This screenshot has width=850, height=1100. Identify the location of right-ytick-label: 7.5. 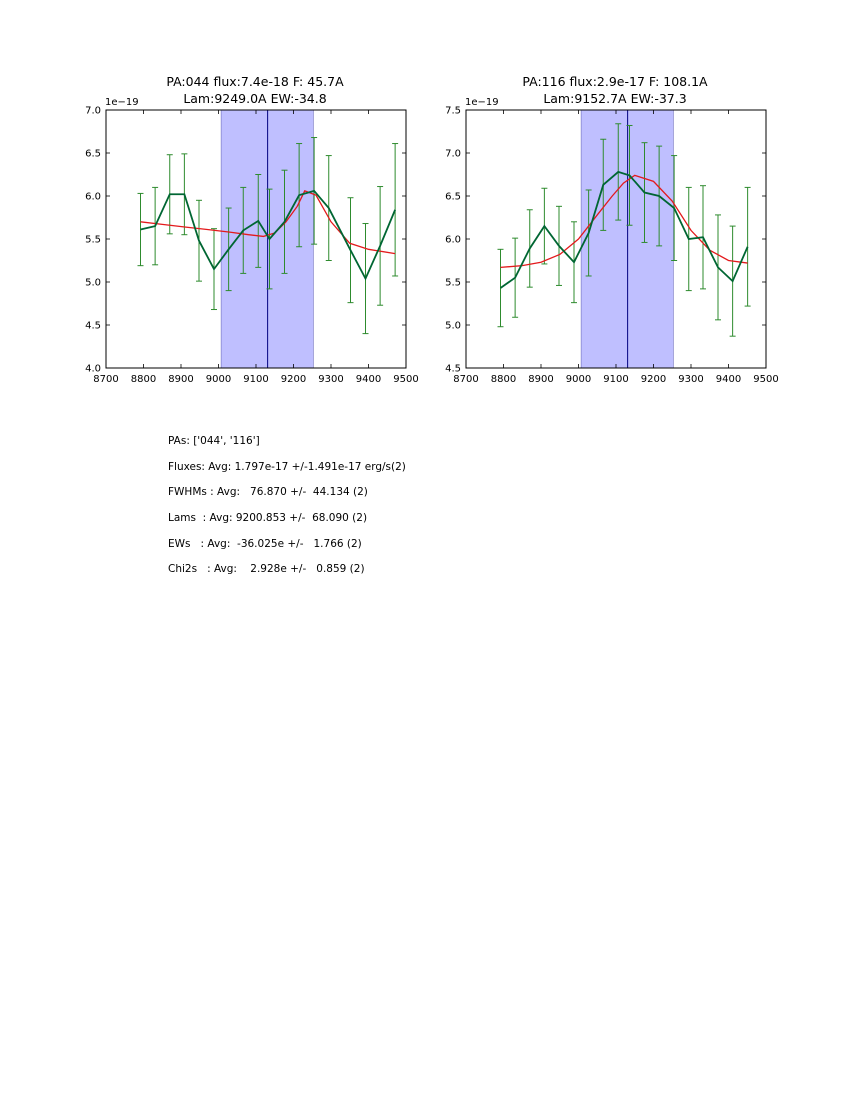
(453, 111).